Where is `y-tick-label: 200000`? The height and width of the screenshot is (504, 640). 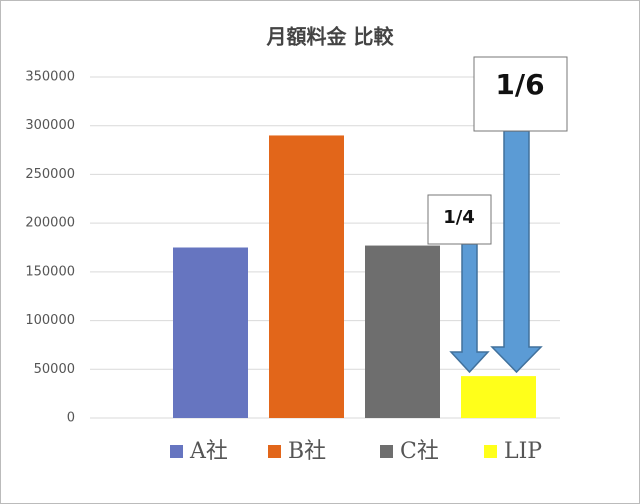 y-tick-label: 200000 is located at coordinates (50, 223).